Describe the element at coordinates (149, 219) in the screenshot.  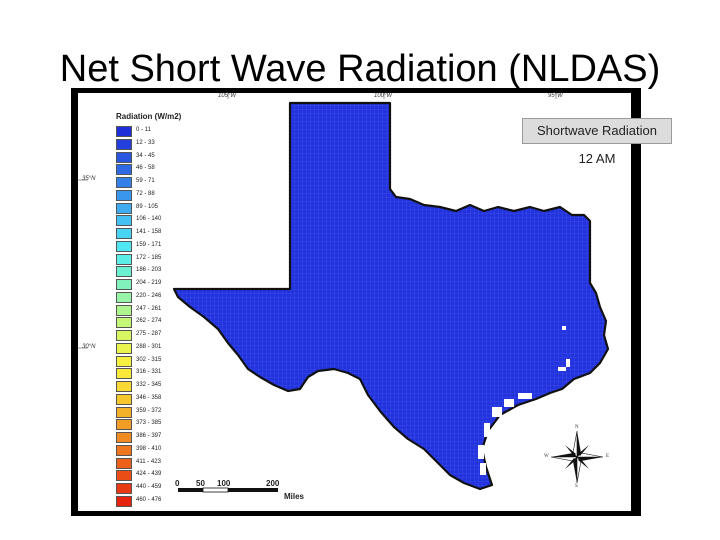
I see `legend-label: 106 - 140` at that location.